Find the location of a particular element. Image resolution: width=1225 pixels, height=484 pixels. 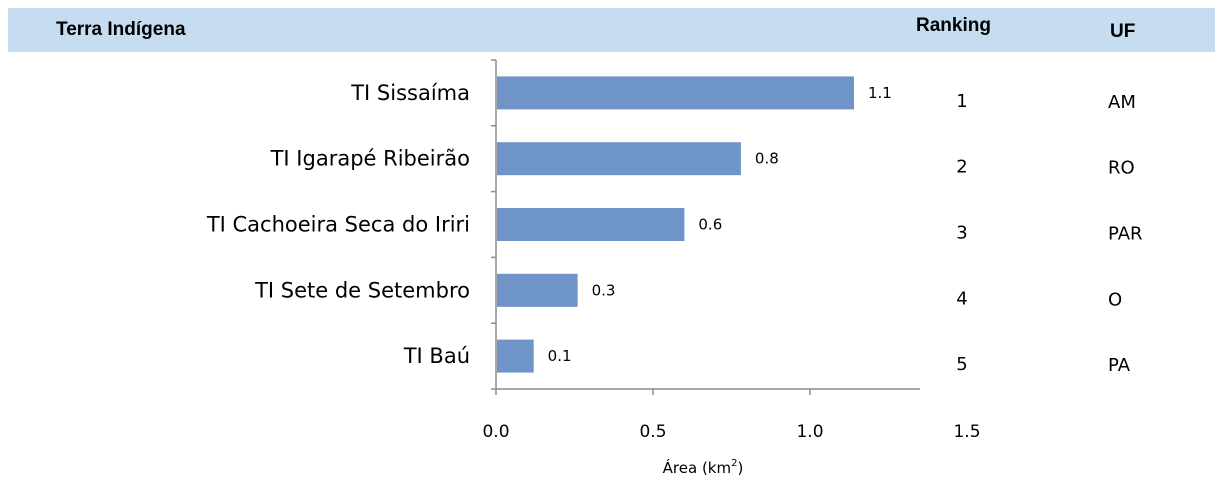

uf-value: AM is located at coordinates (1122, 102).